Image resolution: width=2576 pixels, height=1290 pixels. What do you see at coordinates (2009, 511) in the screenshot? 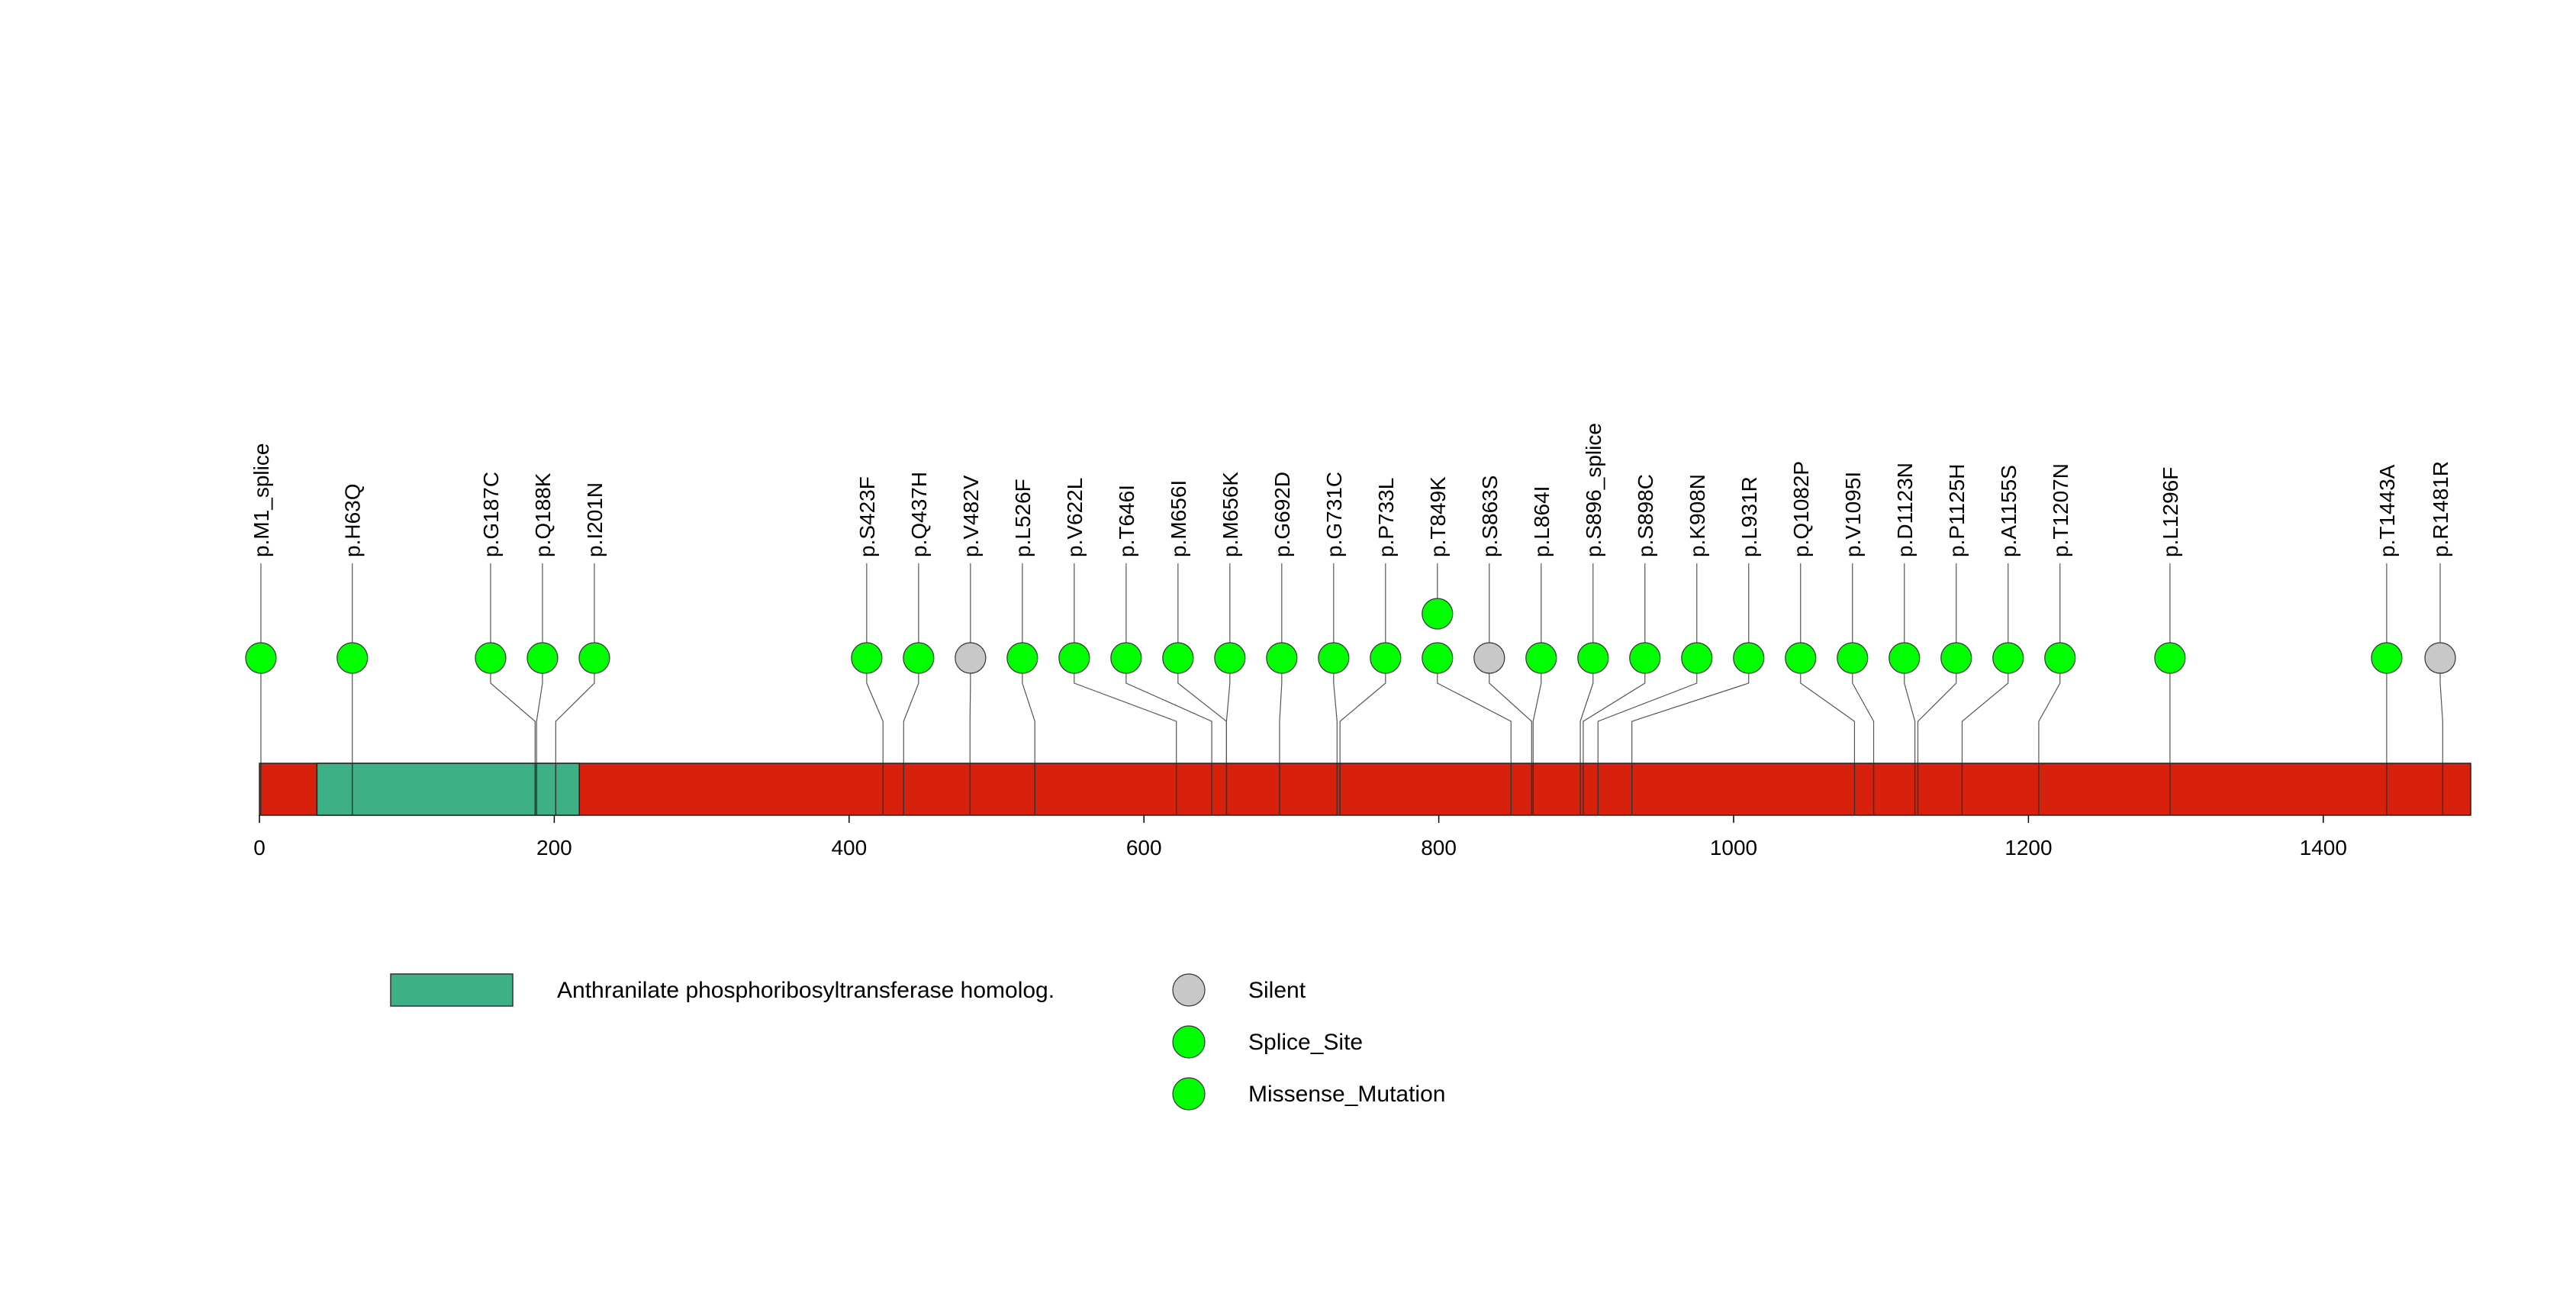
I see `mutation-label-27: p.A1155S` at bounding box center [2009, 511].